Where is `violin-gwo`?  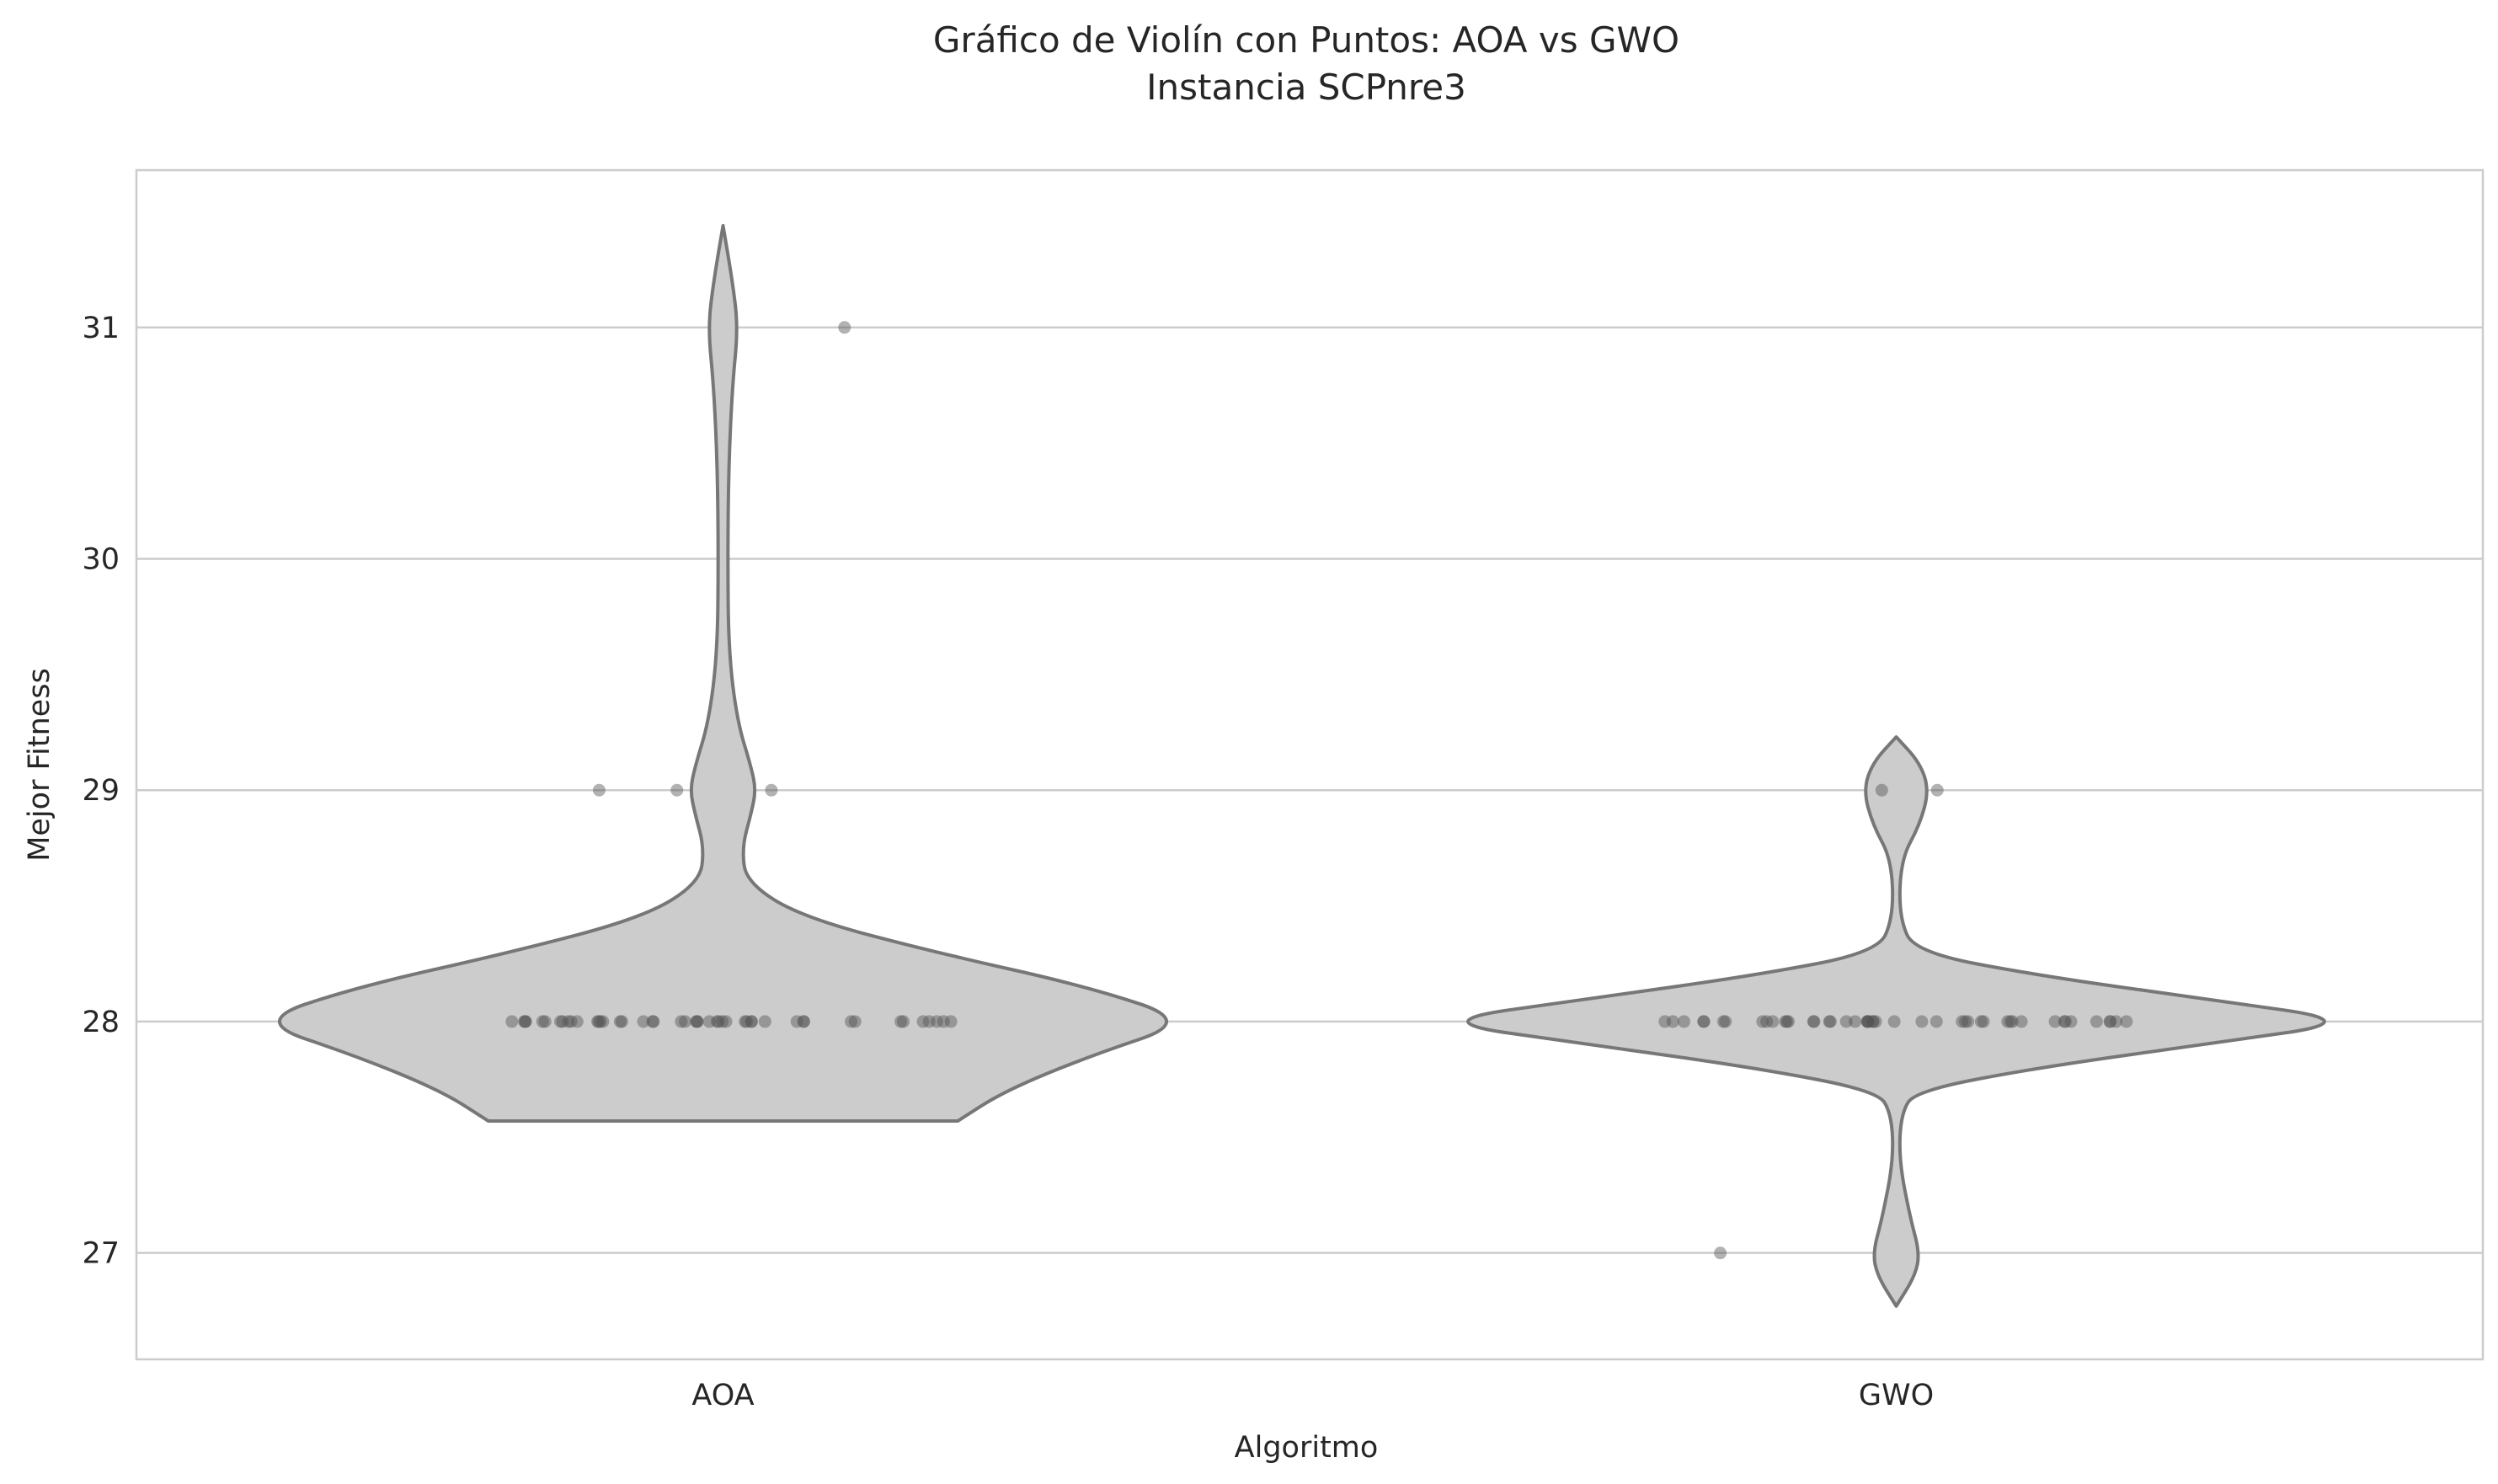 violin-gwo is located at coordinates (1896, 1022).